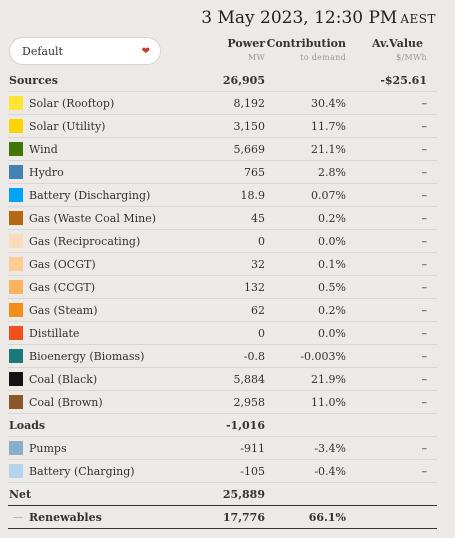  Describe the element at coordinates (261, 241) in the screenshot. I see `row-power: 0` at that location.